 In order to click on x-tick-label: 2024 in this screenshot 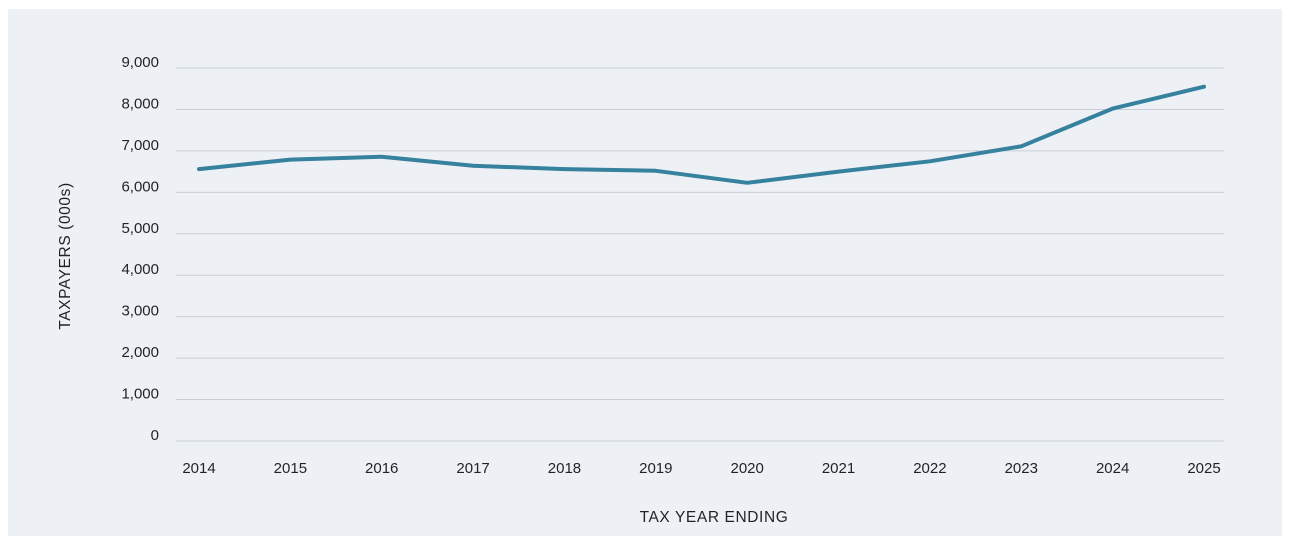, I will do `click(1112, 468)`.